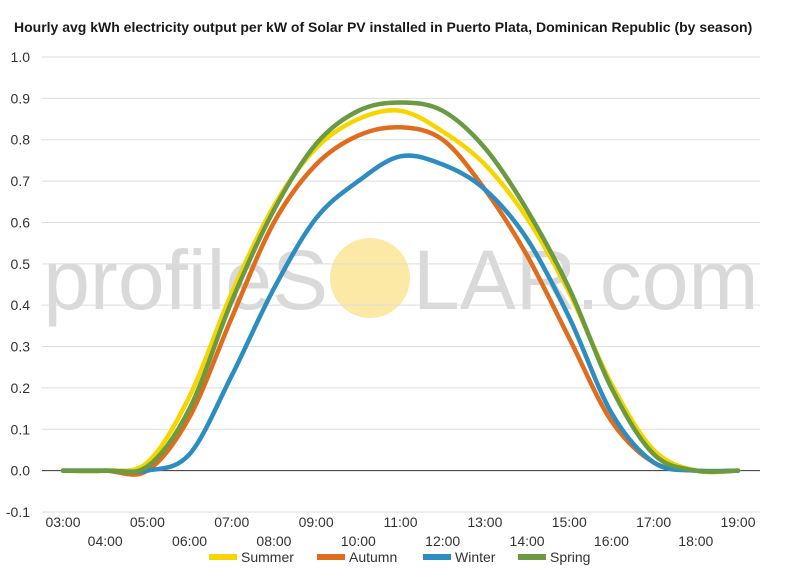 The image size is (800, 570). What do you see at coordinates (21, 429) in the screenshot?
I see `y-tick-label: 0.1` at bounding box center [21, 429].